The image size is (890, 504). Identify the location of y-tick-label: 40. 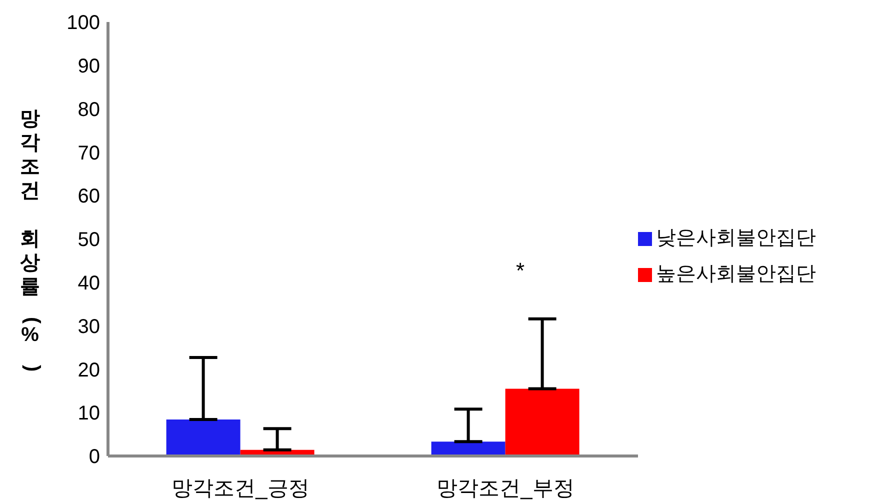
(89, 283).